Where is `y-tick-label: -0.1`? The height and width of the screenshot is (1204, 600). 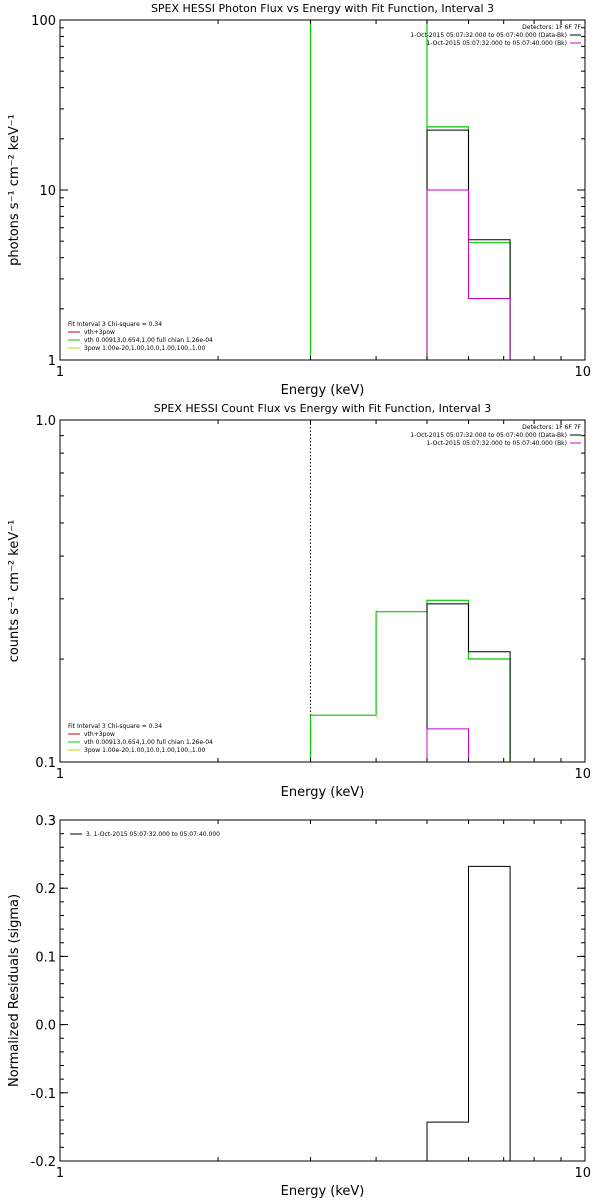 y-tick-label: -0.1 is located at coordinates (43, 1094).